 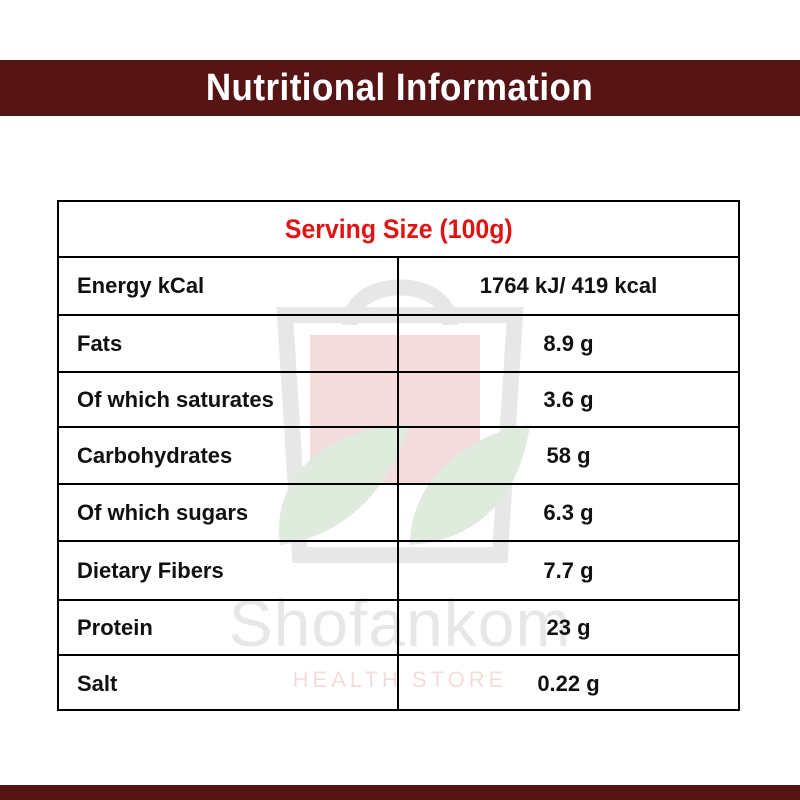 What do you see at coordinates (229, 286) in the screenshot?
I see `nutrient-label: Energy kCal` at bounding box center [229, 286].